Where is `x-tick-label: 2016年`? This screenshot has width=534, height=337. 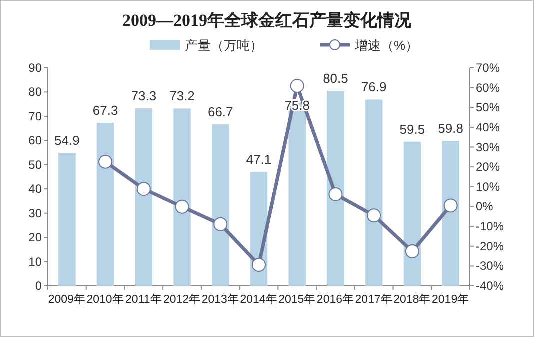
x-tick-label: 2016年 is located at coordinates (335, 299).